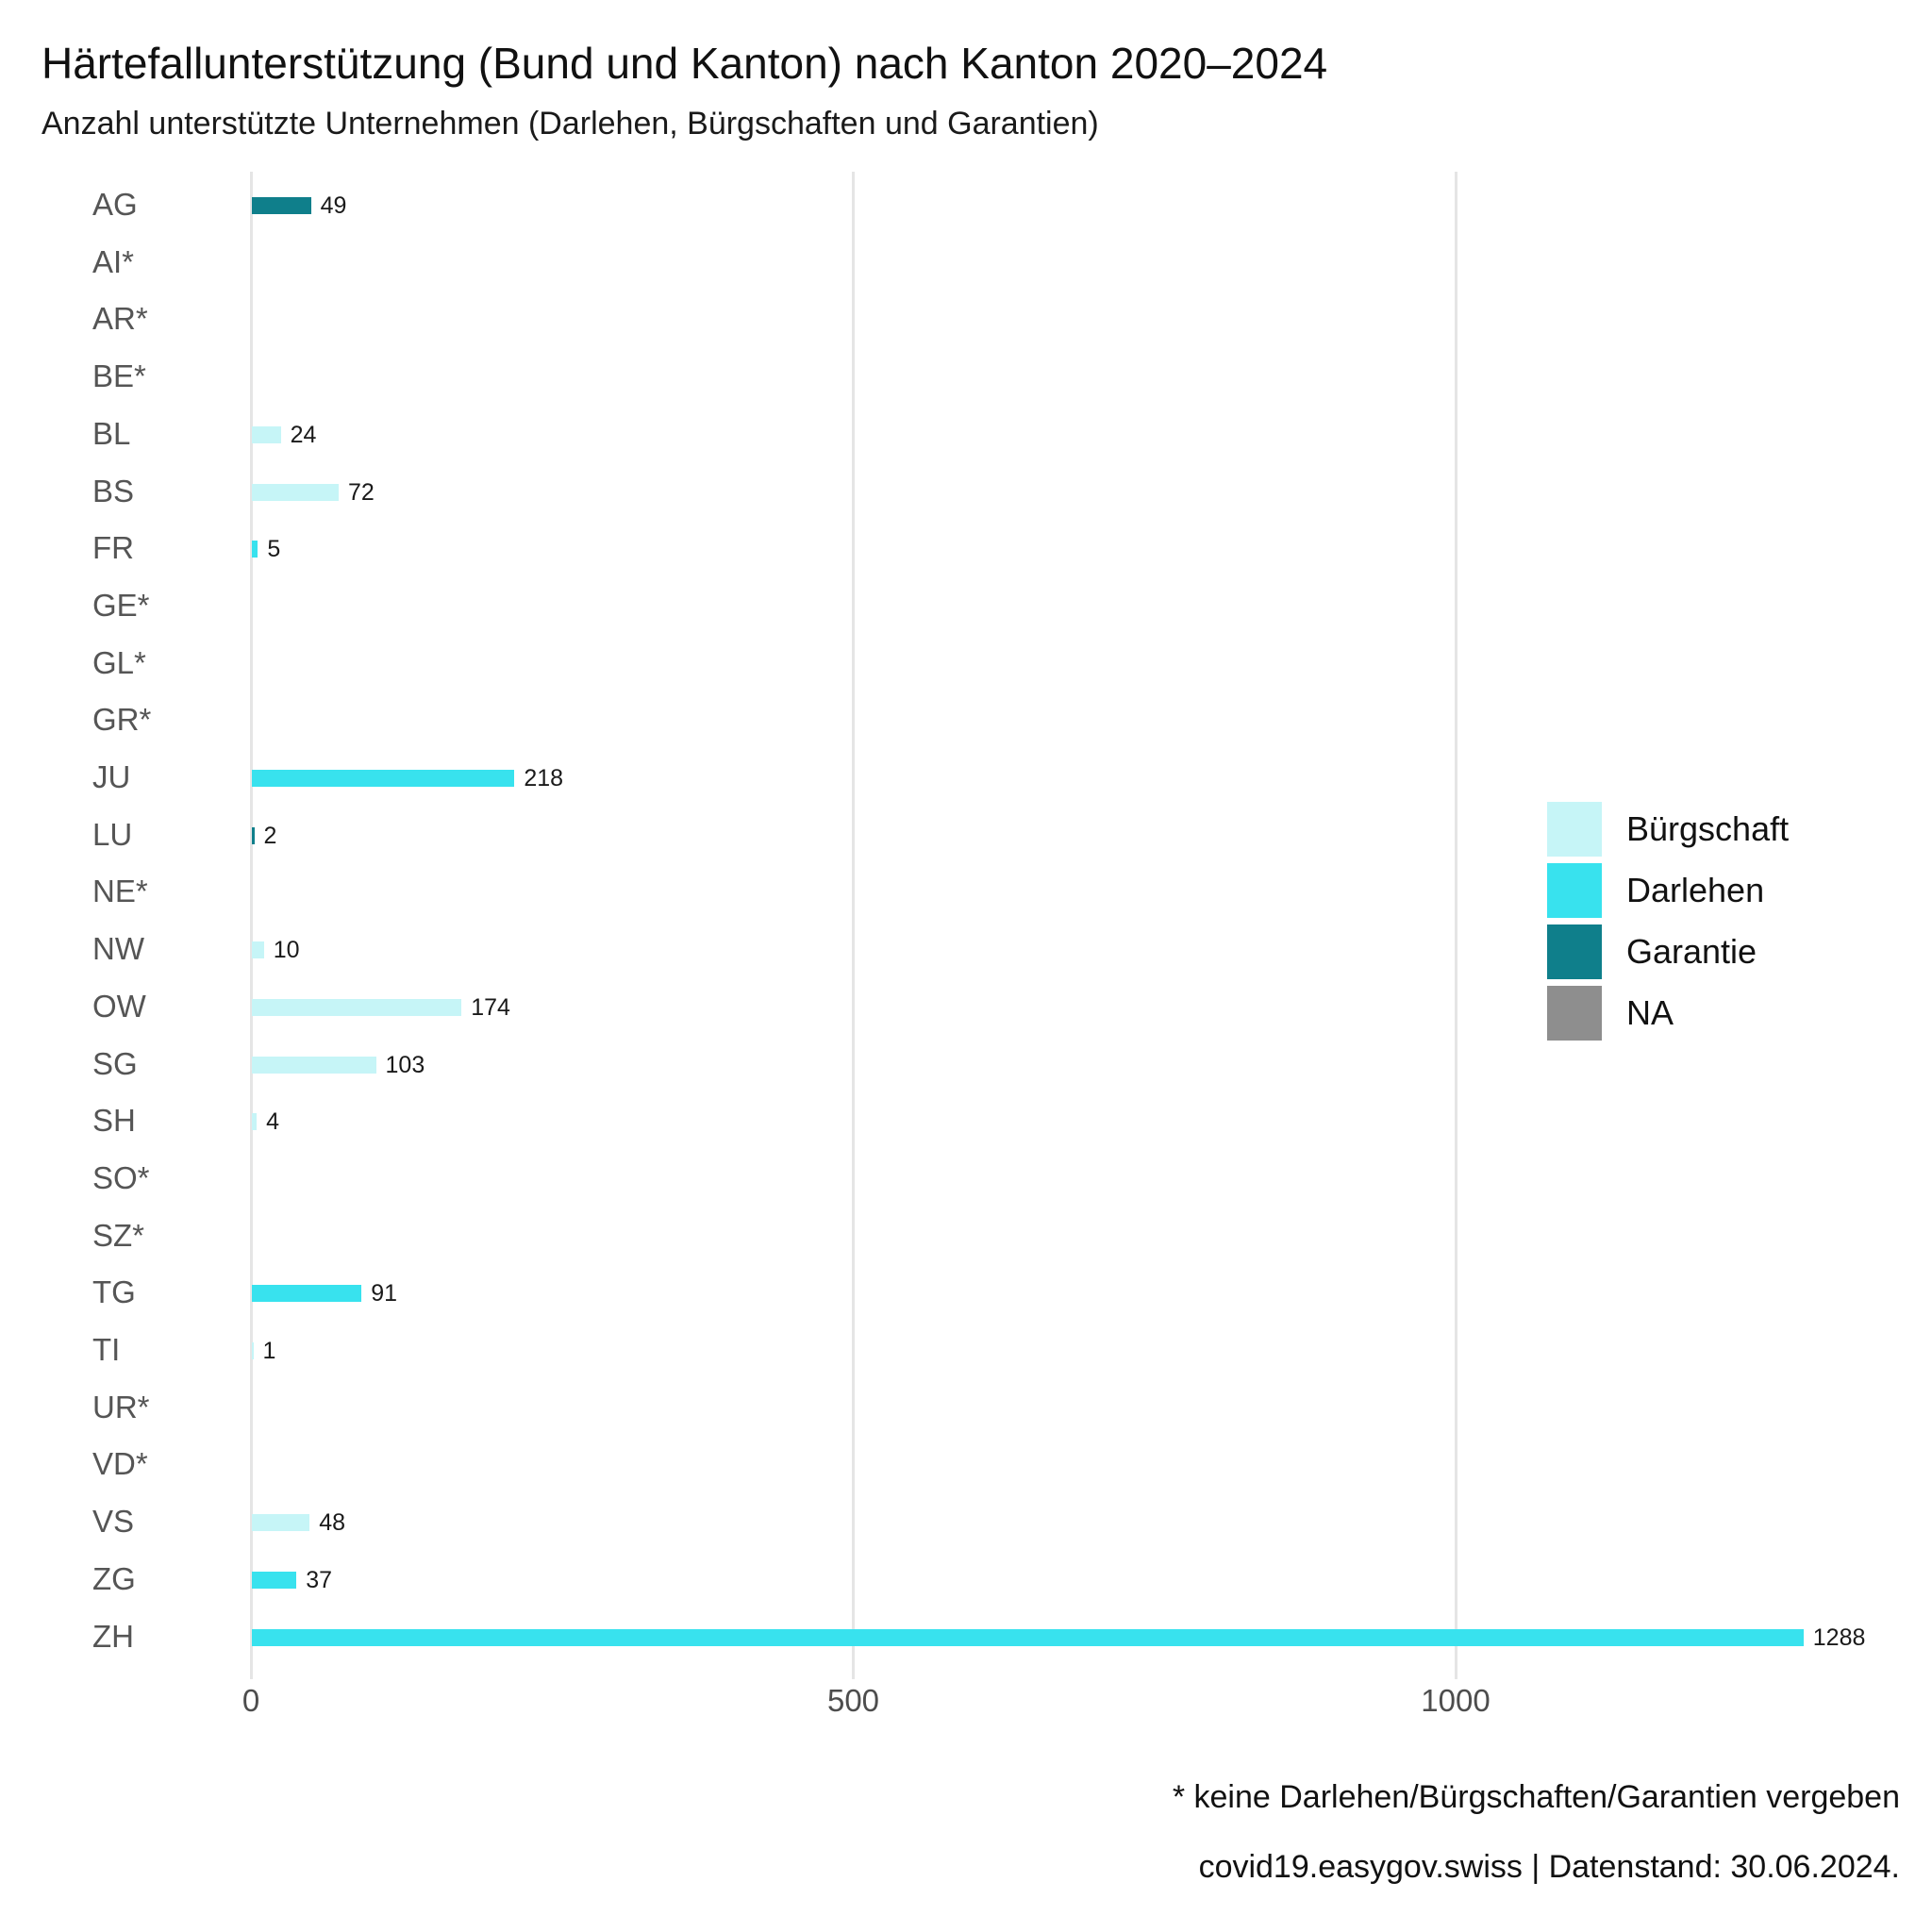  I want to click on bar-SH, so click(255, 1122).